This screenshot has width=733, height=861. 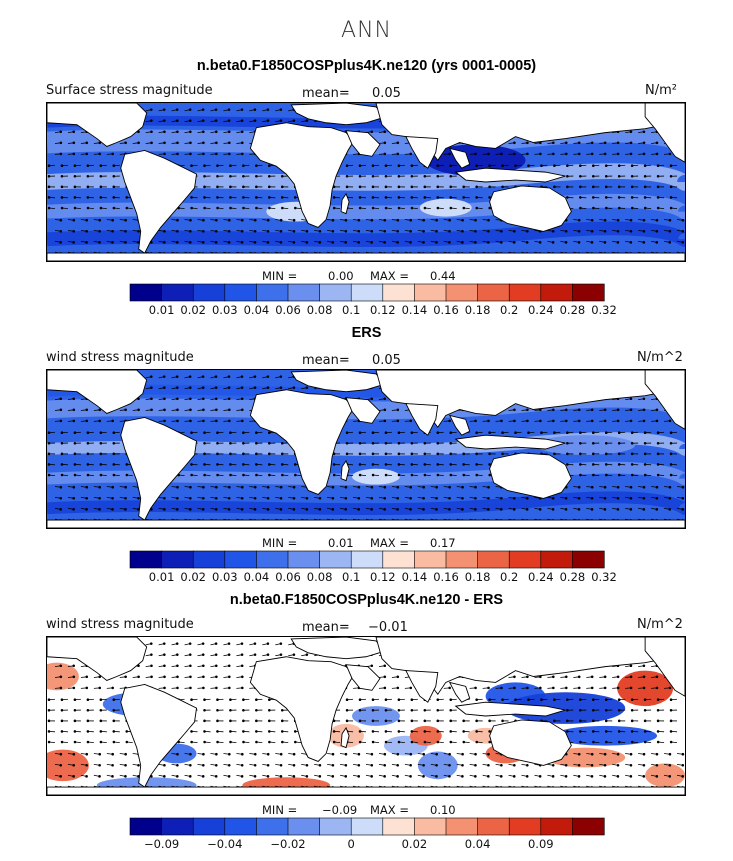 What do you see at coordinates (340, 810) in the screenshot?
I see `panel-3-min-value: −0.09` at bounding box center [340, 810].